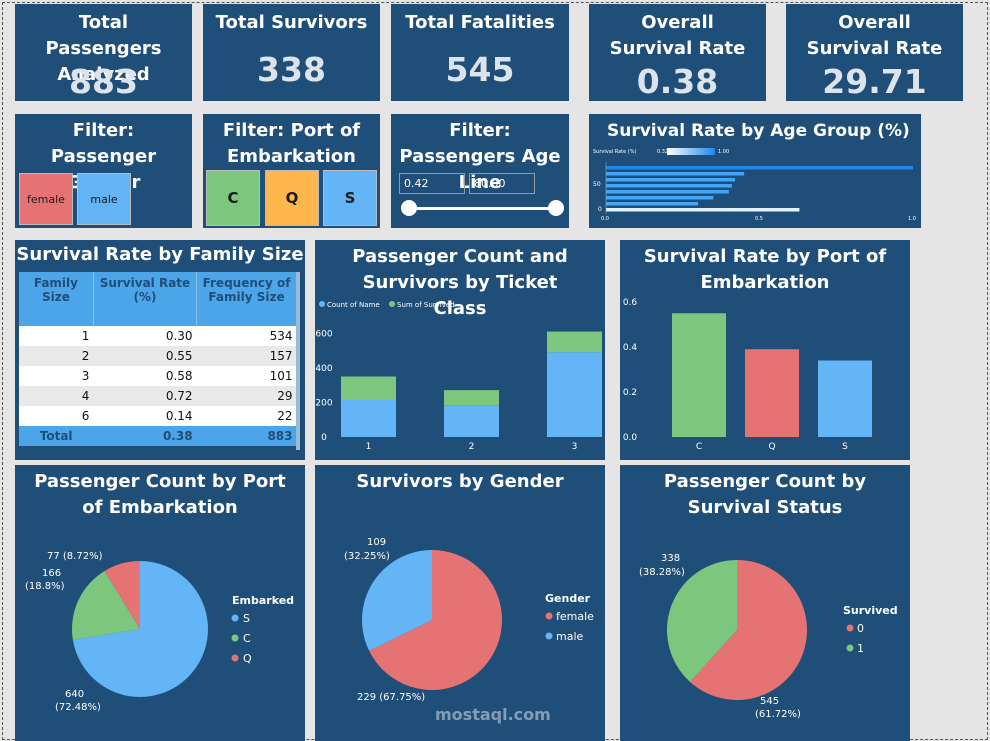  Describe the element at coordinates (870, 610) in the screenshot. I see `legend-title: Survived` at that location.